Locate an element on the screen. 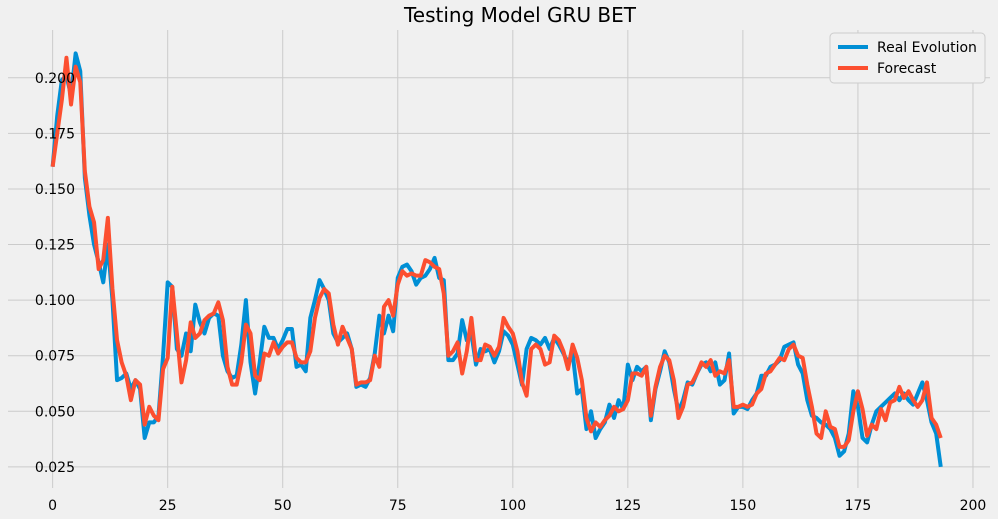  y-tick-label: 0.025 is located at coordinates (55, 468).